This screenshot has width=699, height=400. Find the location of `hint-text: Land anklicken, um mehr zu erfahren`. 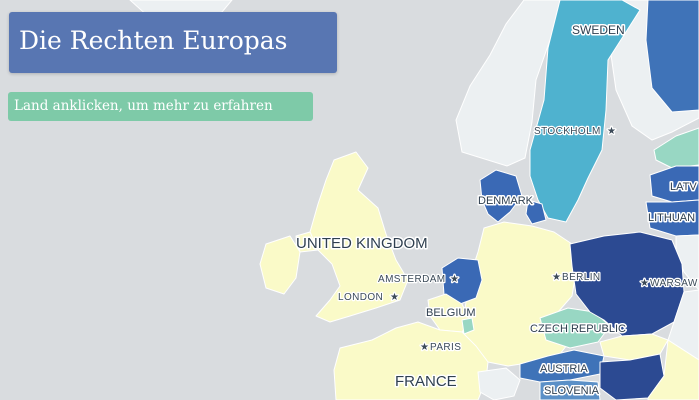

hint-text: Land anklicken, um mehr zu erfahren is located at coordinates (143, 106).